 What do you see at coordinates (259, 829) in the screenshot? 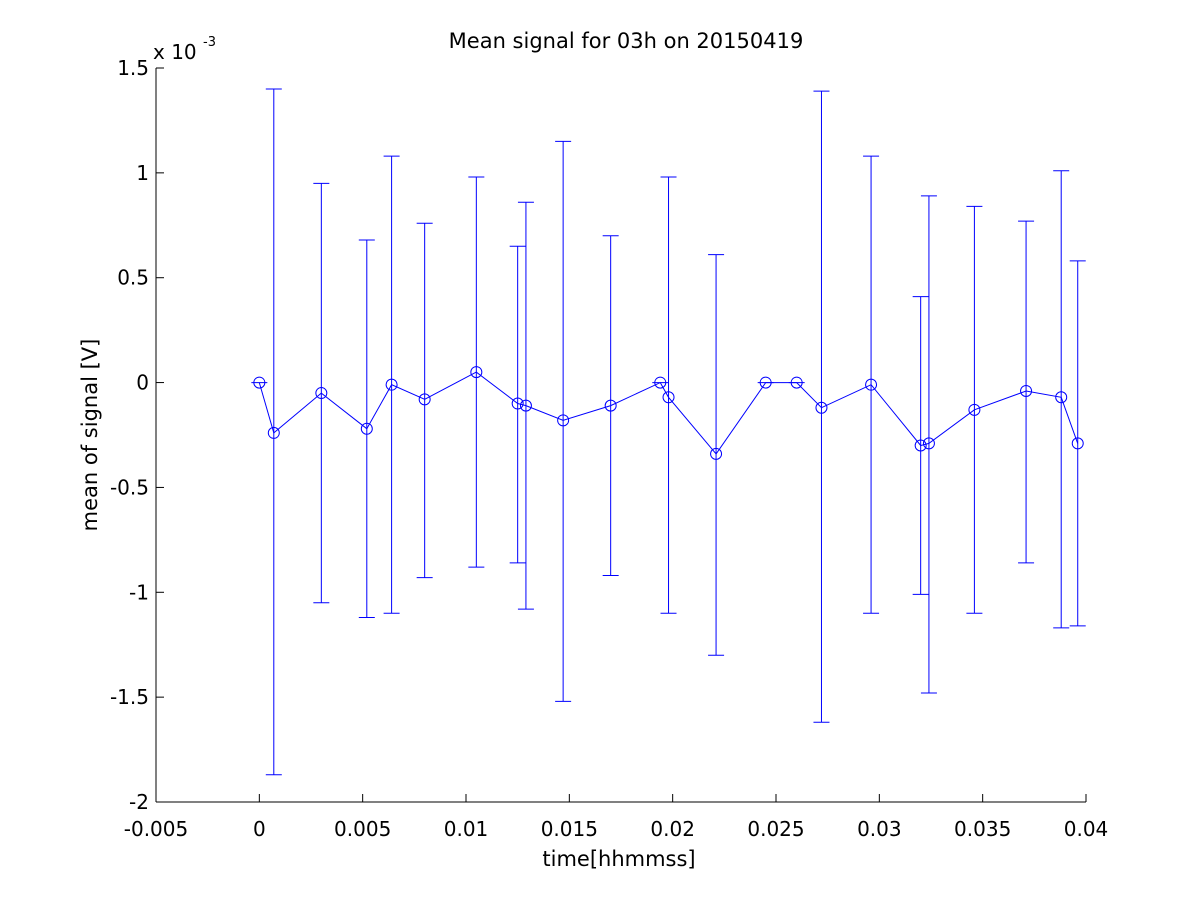
I see `x-tick-label: 0` at bounding box center [259, 829].